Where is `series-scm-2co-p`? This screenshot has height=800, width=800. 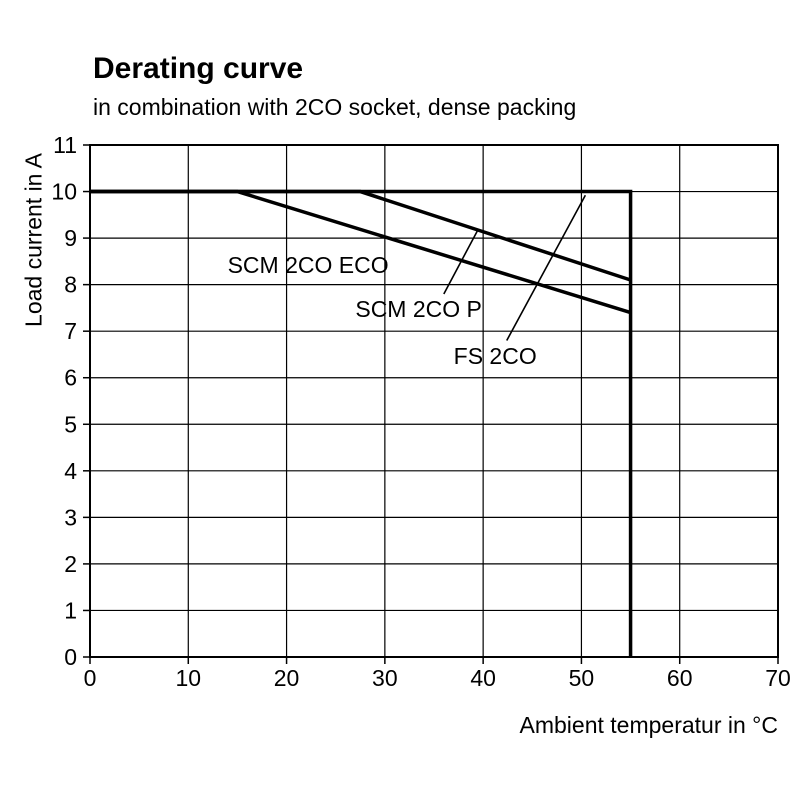
series-scm-2co-p is located at coordinates (361, 235).